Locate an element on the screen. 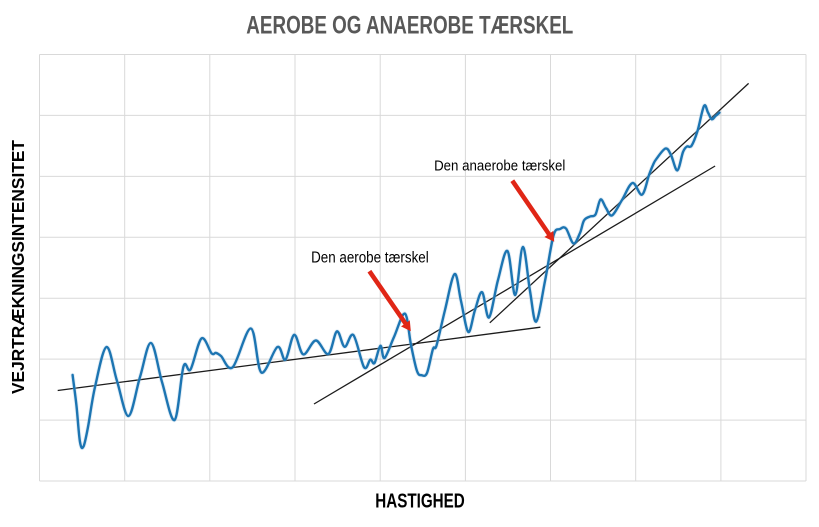 The image size is (819, 527). svg-text: AEROBE OG ANAEROBE TÆRSKEL is located at coordinates (409, 25).